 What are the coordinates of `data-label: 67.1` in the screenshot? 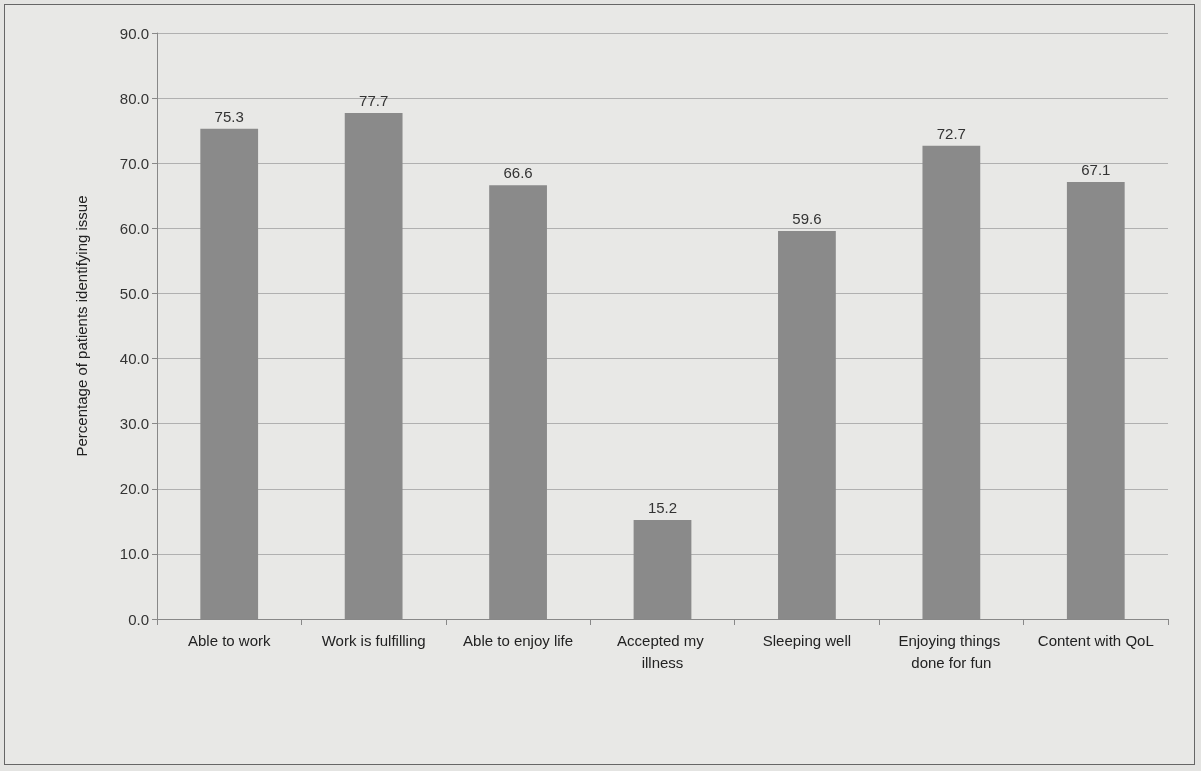 It's located at (1096, 170).